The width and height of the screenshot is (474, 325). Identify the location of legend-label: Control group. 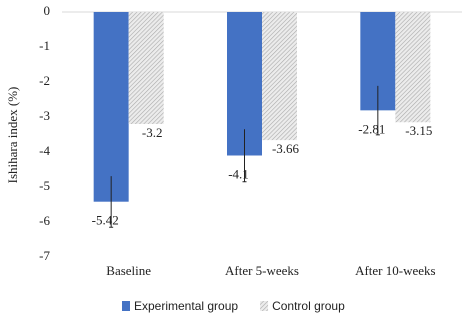
(308, 306).